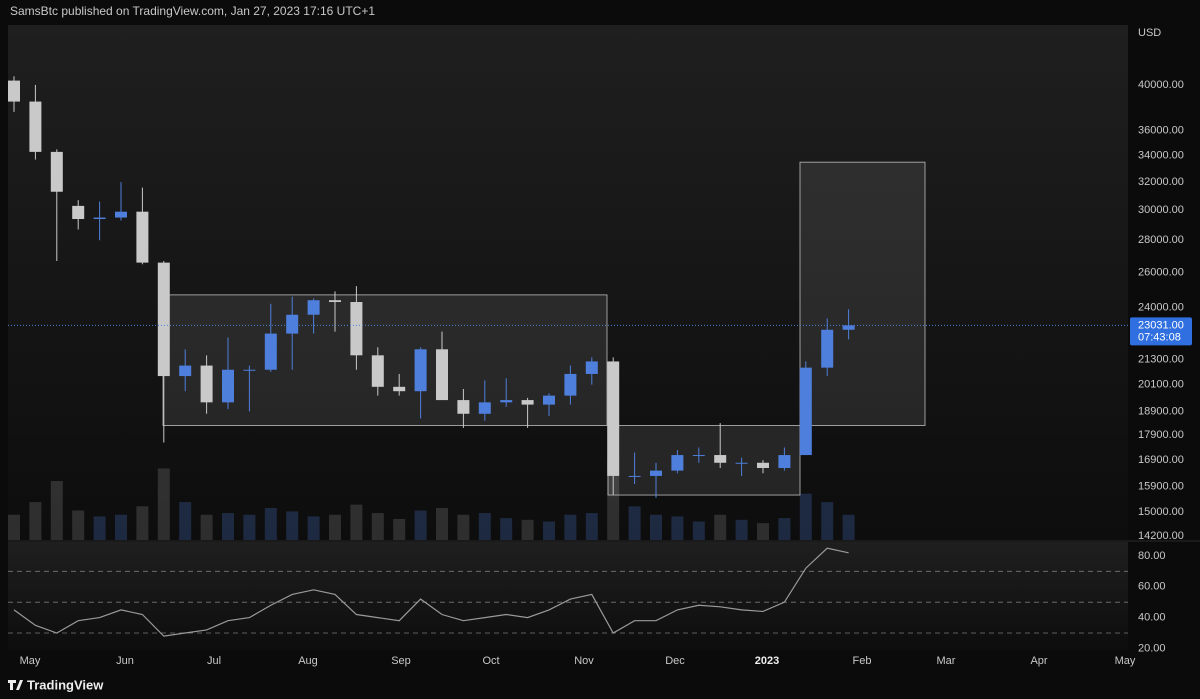 The width and height of the screenshot is (1200, 699). Describe the element at coordinates (767, 661) in the screenshot. I see `x-tick-label: 2023` at that location.